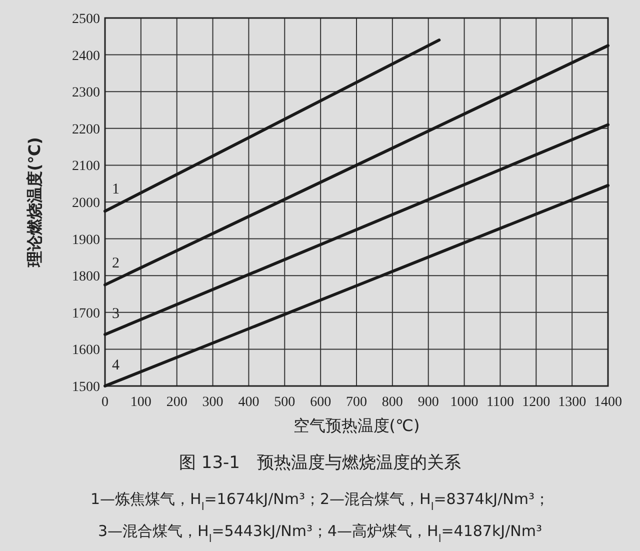  What do you see at coordinates (86, 314) in the screenshot?
I see `y-tick-label: 1700` at bounding box center [86, 314].